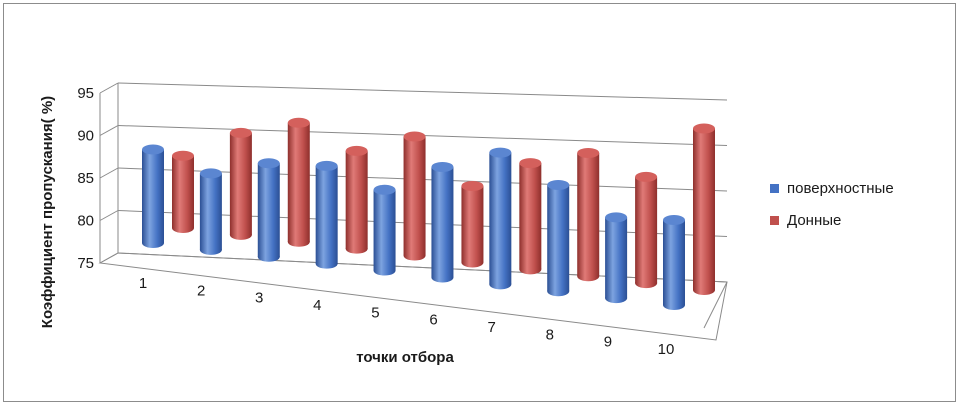 The height and width of the screenshot is (406, 962). What do you see at coordinates (588, 214) in the screenshot?
I see `bar-8-bottom` at bounding box center [588, 214].